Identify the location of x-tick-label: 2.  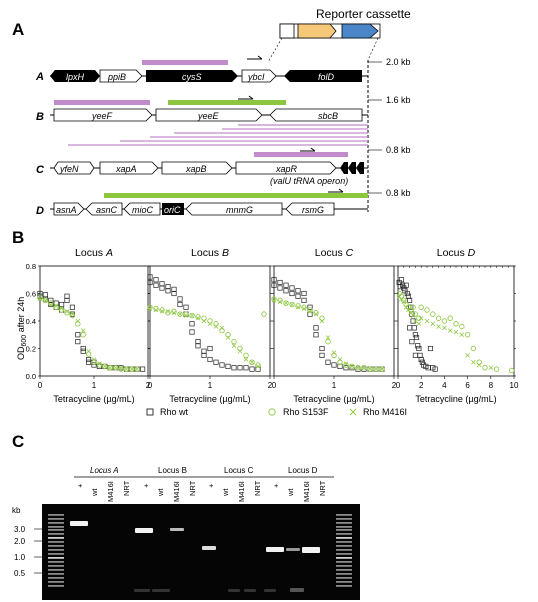
(421, 385).